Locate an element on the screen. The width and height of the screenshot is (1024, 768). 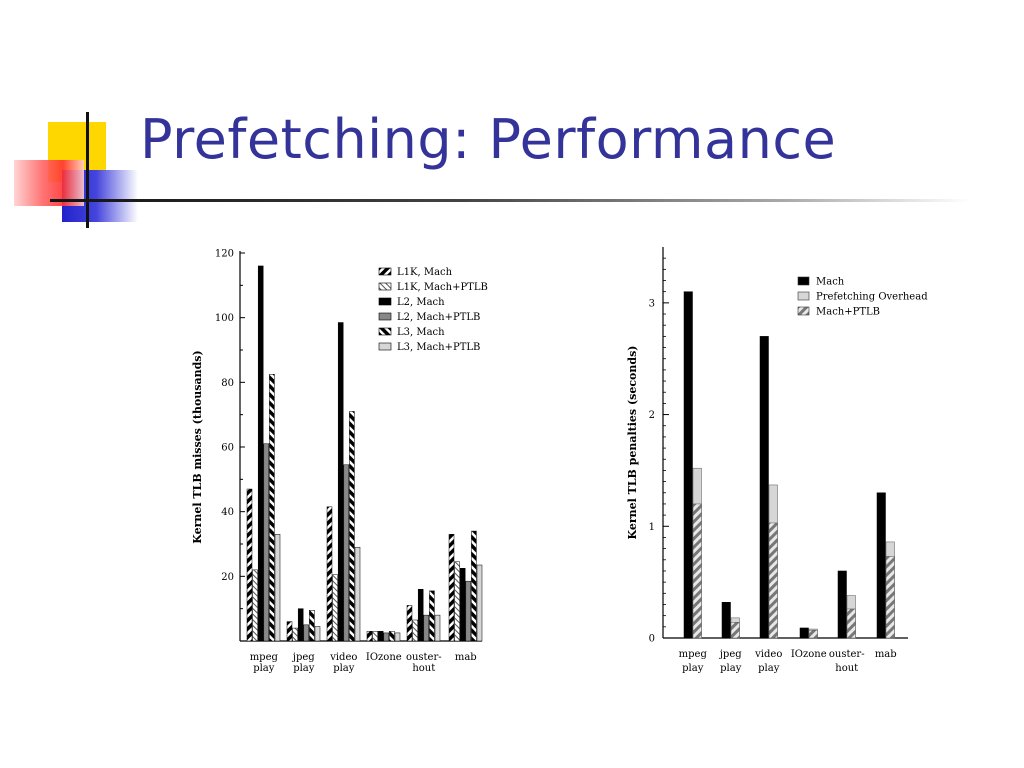
legend: Mach Prefetching Overhead Mach+PTLB is located at coordinates (862, 297).